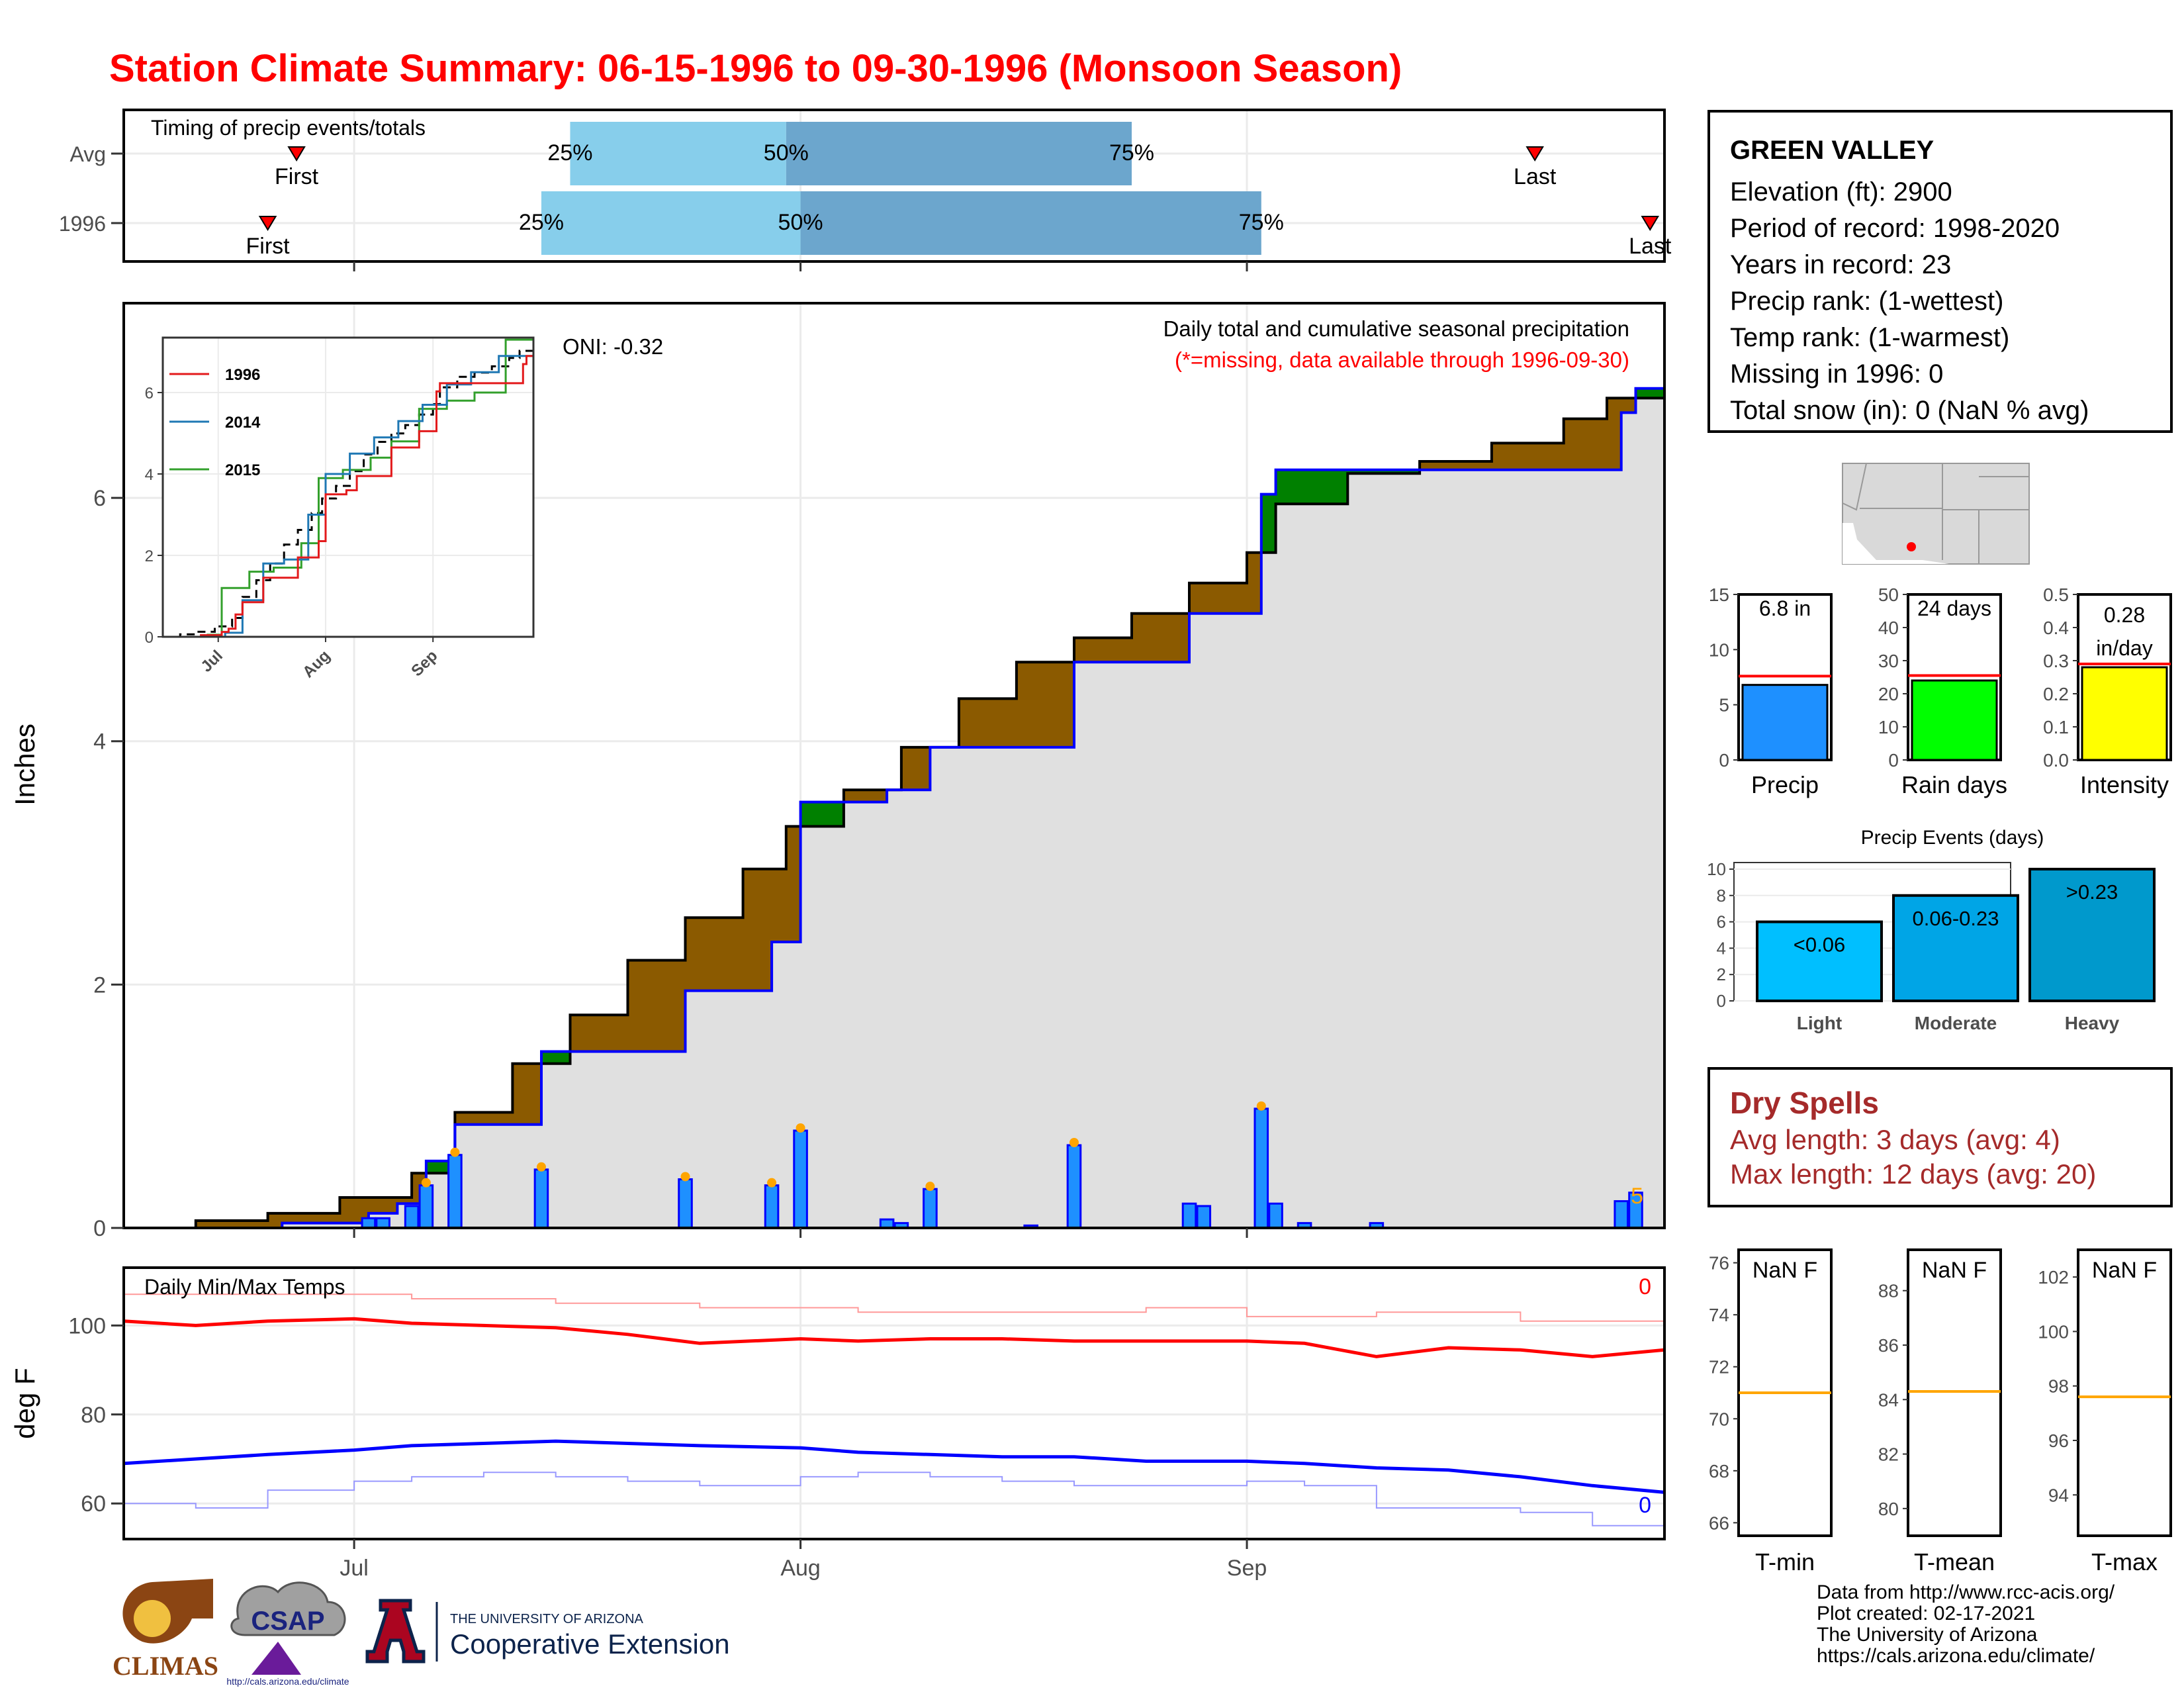 The height and width of the screenshot is (1688, 2184). Describe the element at coordinates (1954, 720) in the screenshot. I see `summary-bar-rain-days` at that location.